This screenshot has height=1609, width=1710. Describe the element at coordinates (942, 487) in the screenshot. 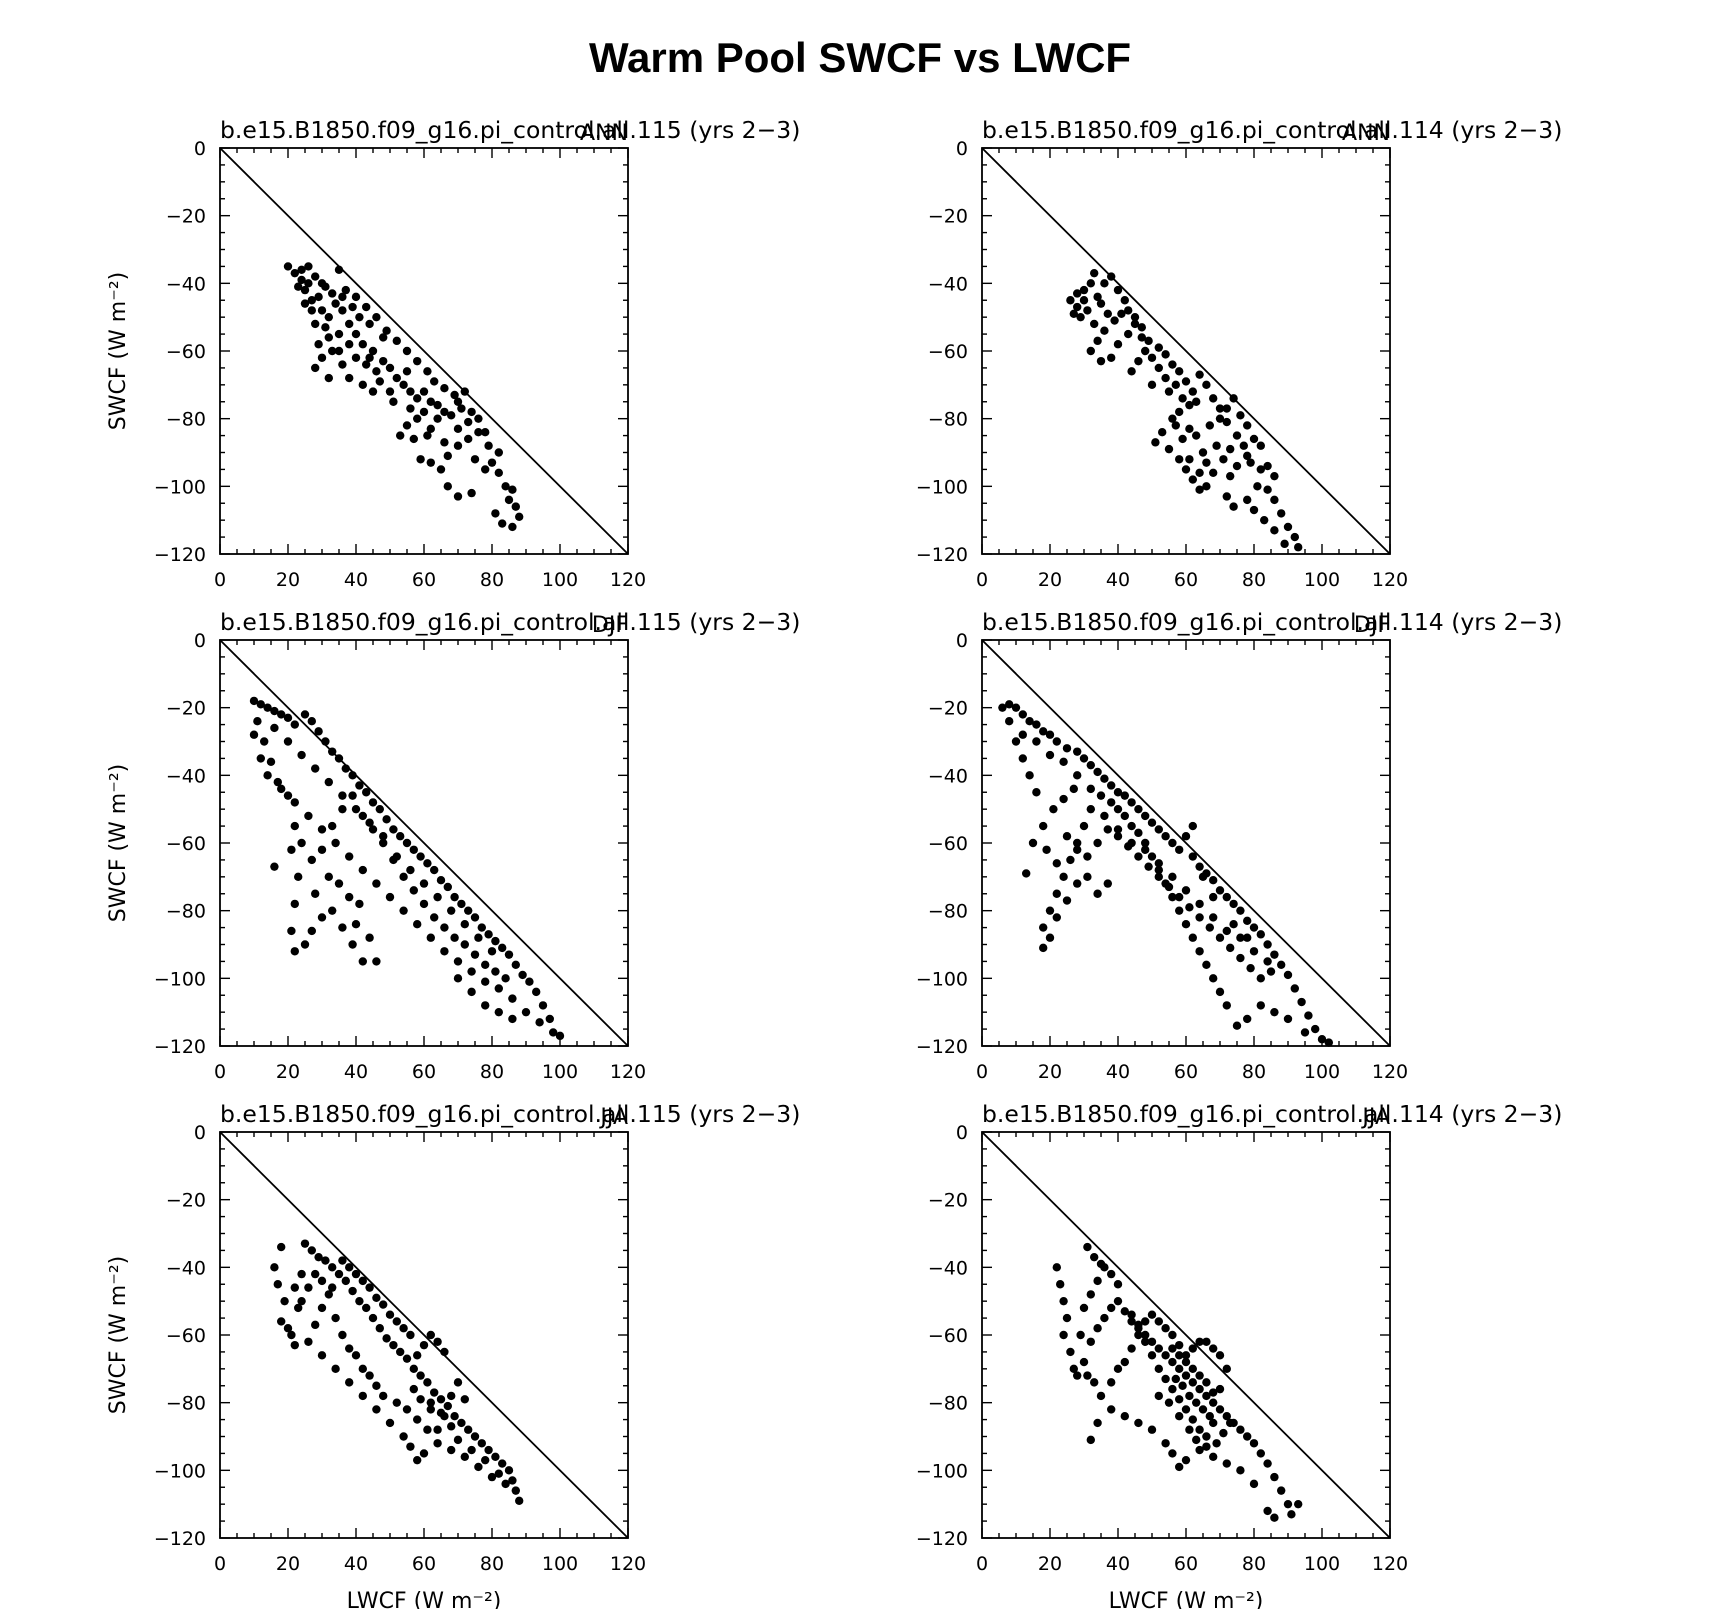

I see `y-tick-label: −100` at that location.